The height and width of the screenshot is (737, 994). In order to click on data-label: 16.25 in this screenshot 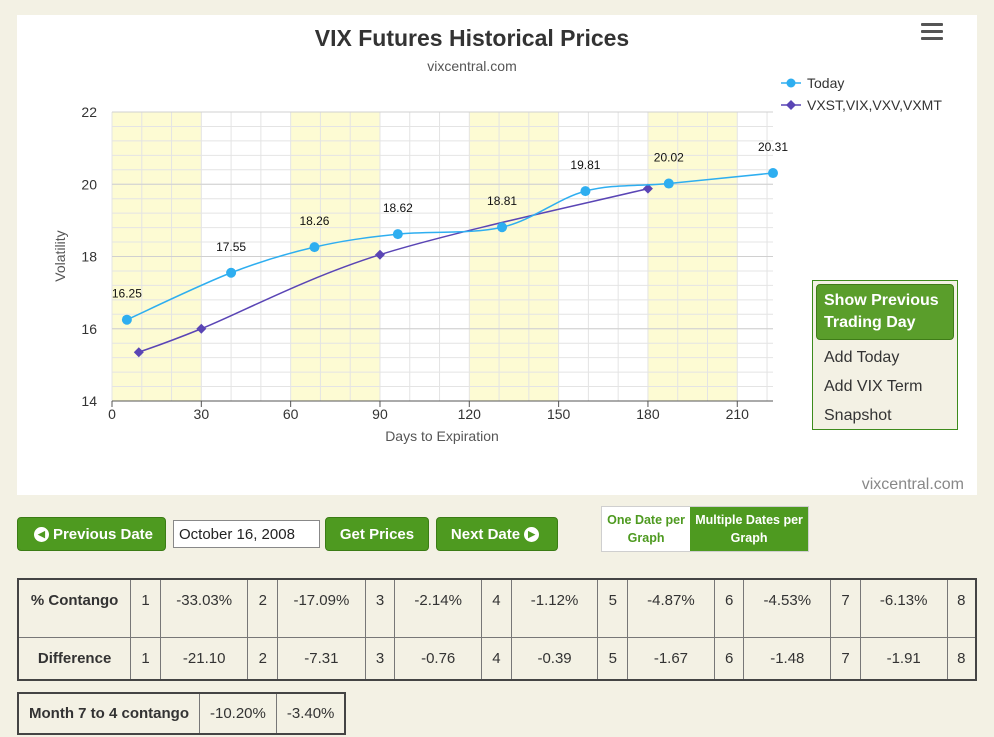, I will do `click(127, 294)`.